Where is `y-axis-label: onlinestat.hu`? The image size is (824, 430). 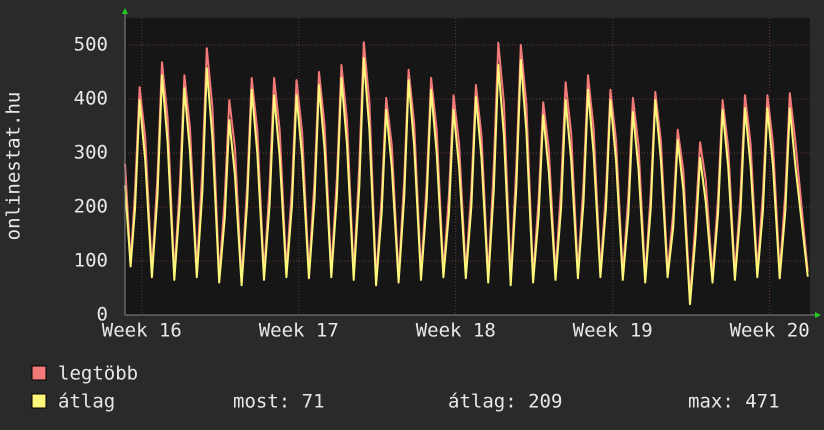 y-axis-label: onlinestat.hu is located at coordinates (14, 166).